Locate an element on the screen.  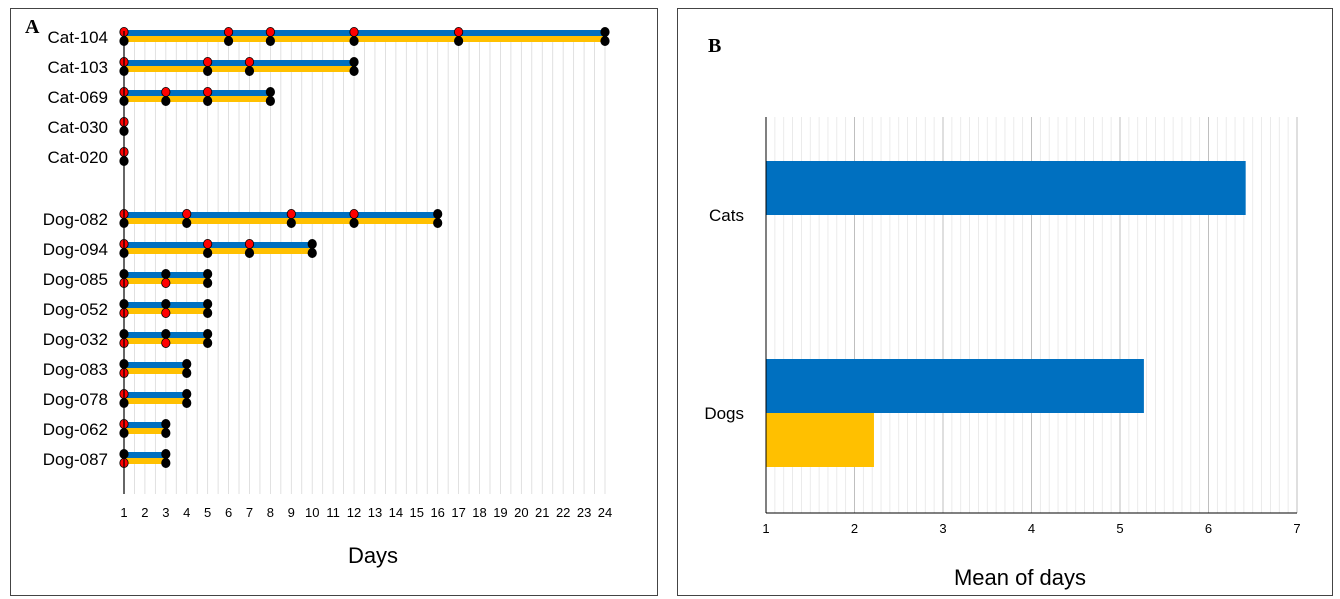
category-label: Dog-083 is located at coordinates (75, 369).